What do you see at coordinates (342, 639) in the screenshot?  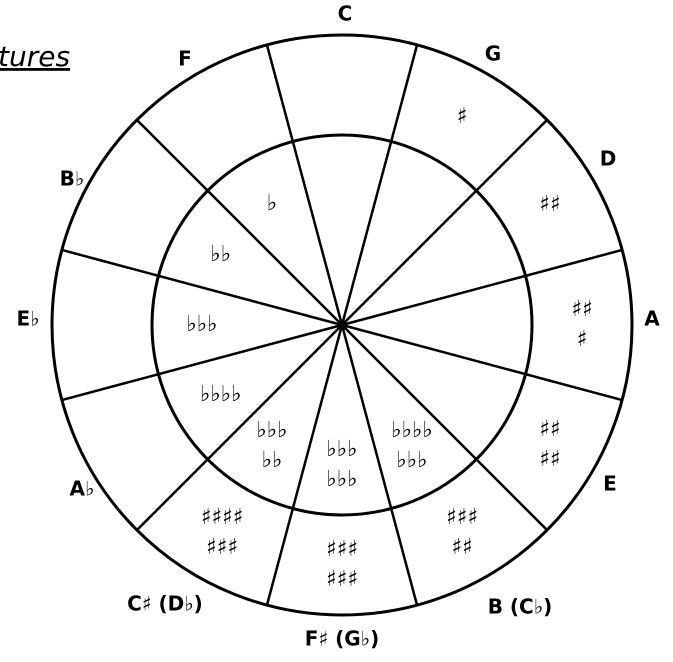 I see `key-label: F♯ (G♭)` at bounding box center [342, 639].